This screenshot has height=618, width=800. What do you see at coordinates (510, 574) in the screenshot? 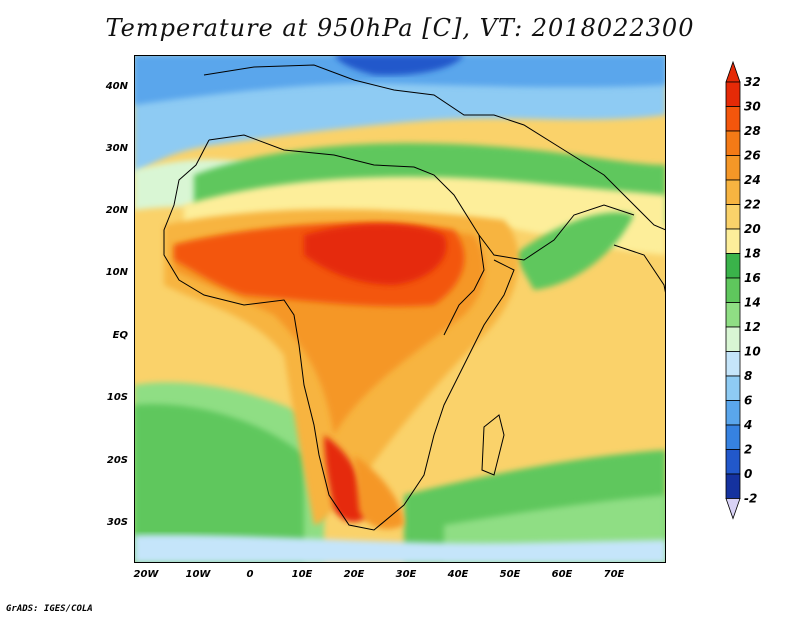
I see `lon-tick-label: 50E` at bounding box center [510, 574].